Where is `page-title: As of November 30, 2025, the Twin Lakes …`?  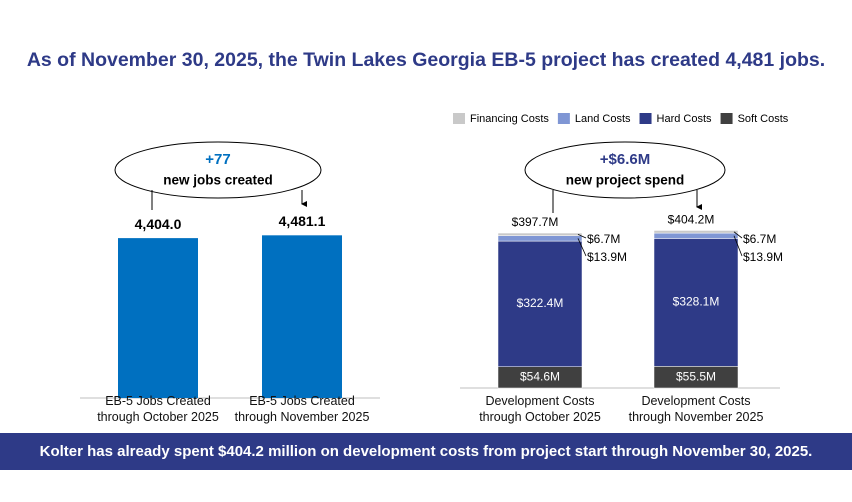
page-title: As of November 30, 2025, the Twin Lakes … is located at coordinates (426, 60).